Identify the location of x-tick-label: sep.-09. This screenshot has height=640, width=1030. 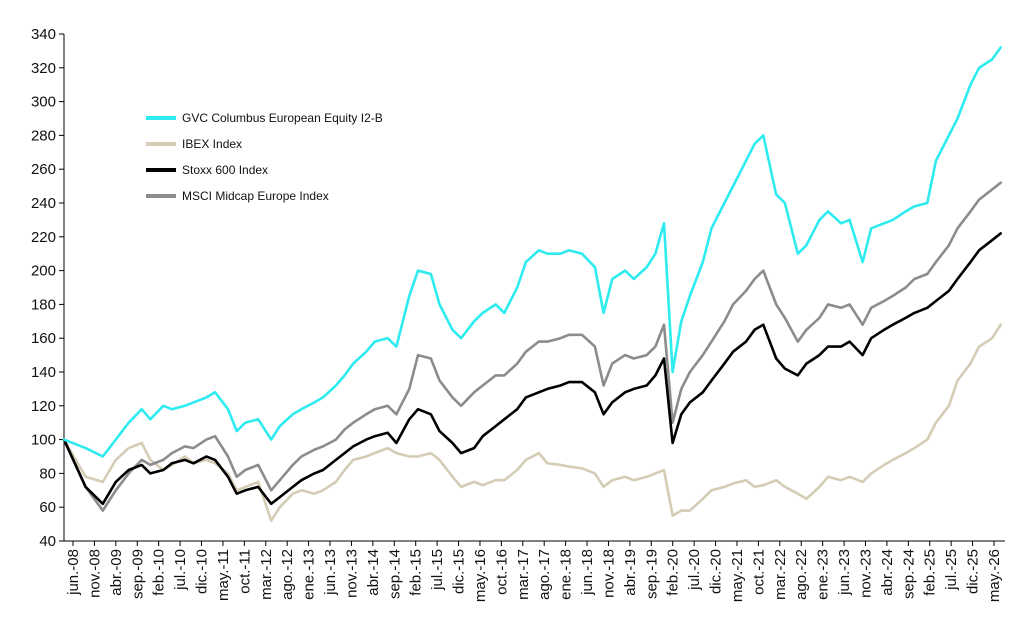
(137, 574).